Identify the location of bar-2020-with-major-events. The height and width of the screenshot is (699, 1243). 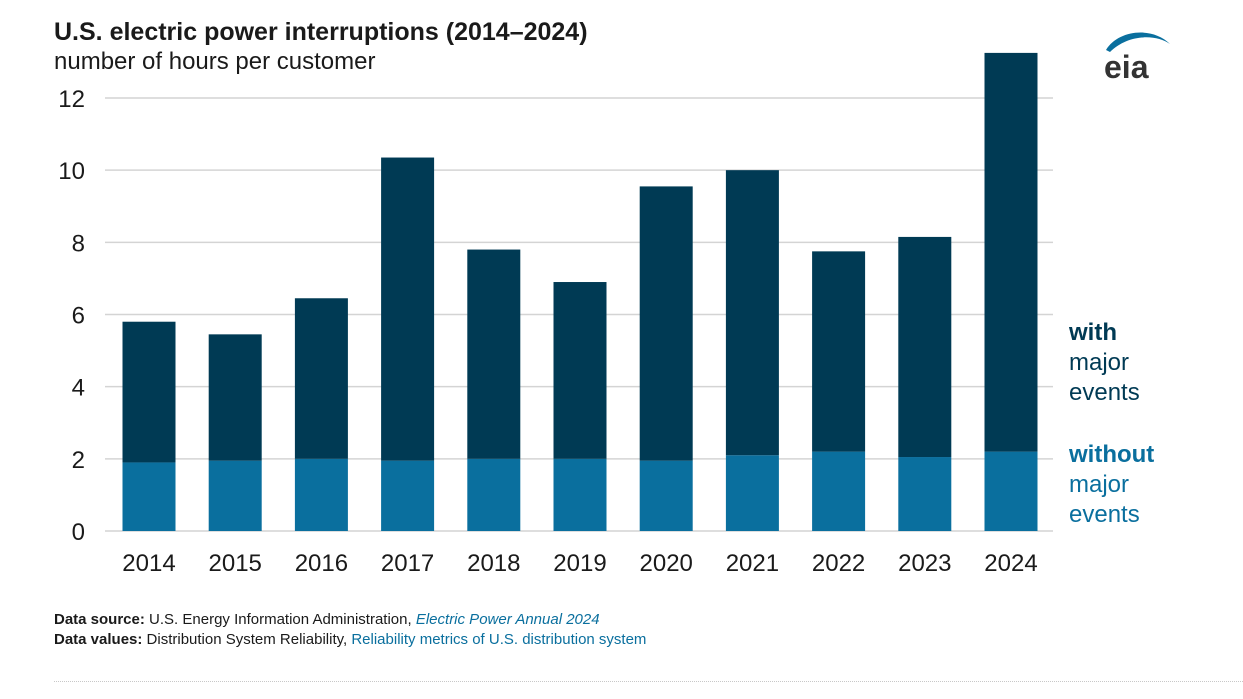
(666, 323).